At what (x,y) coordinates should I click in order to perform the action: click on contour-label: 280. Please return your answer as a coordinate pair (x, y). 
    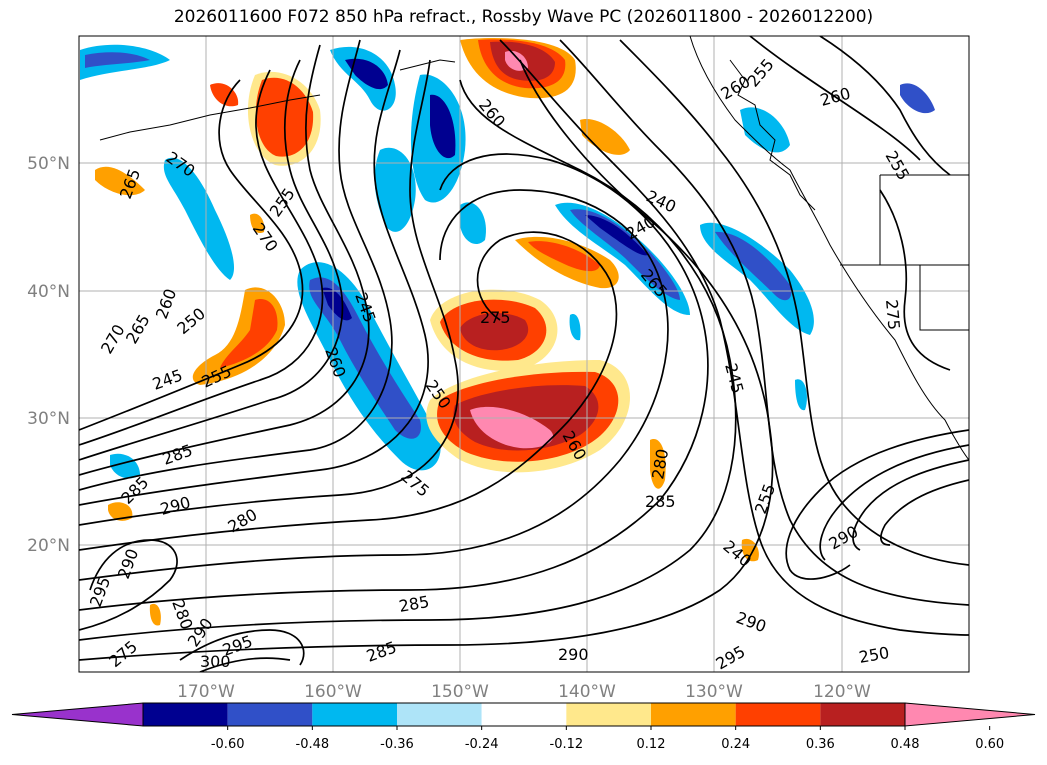
    Looking at the image, I should click on (660, 463).